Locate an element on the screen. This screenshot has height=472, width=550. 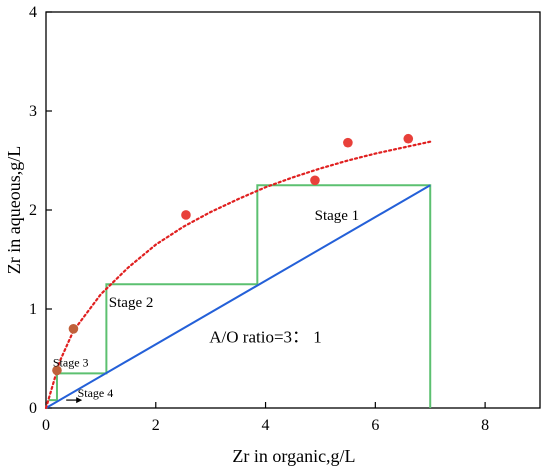
y-tick-label: 0 is located at coordinates (33, 408).